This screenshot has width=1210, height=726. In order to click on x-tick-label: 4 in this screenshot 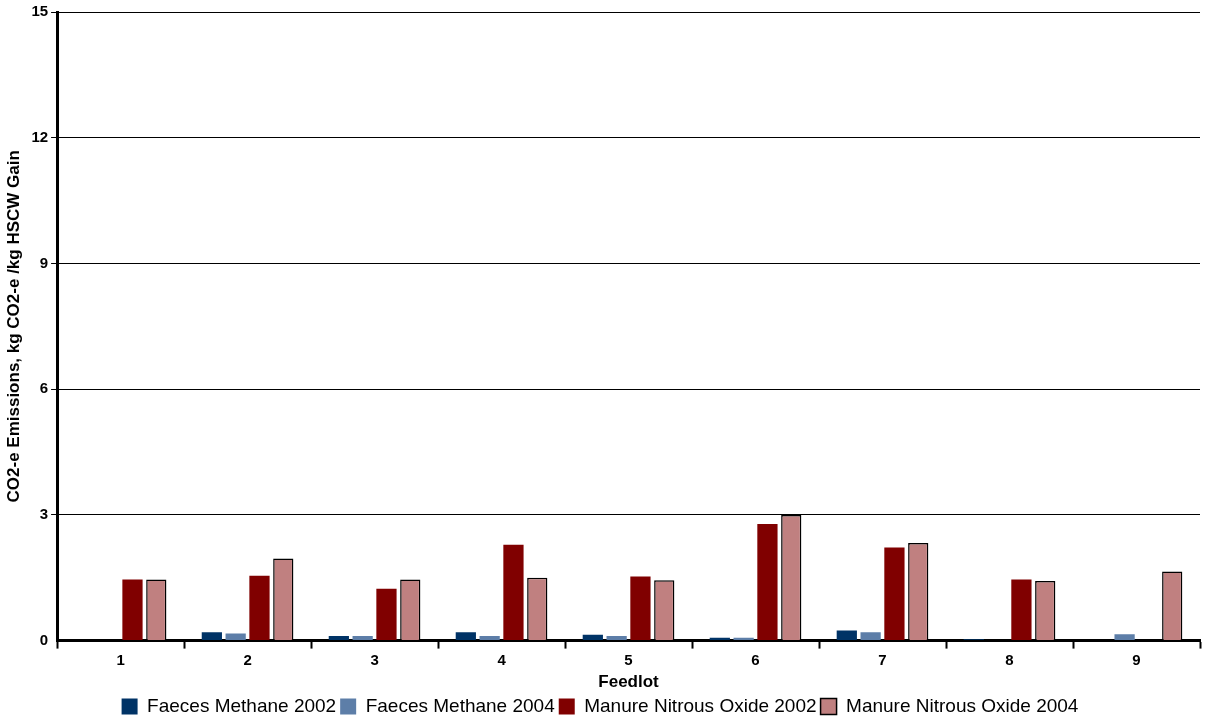, I will do `click(502, 659)`.